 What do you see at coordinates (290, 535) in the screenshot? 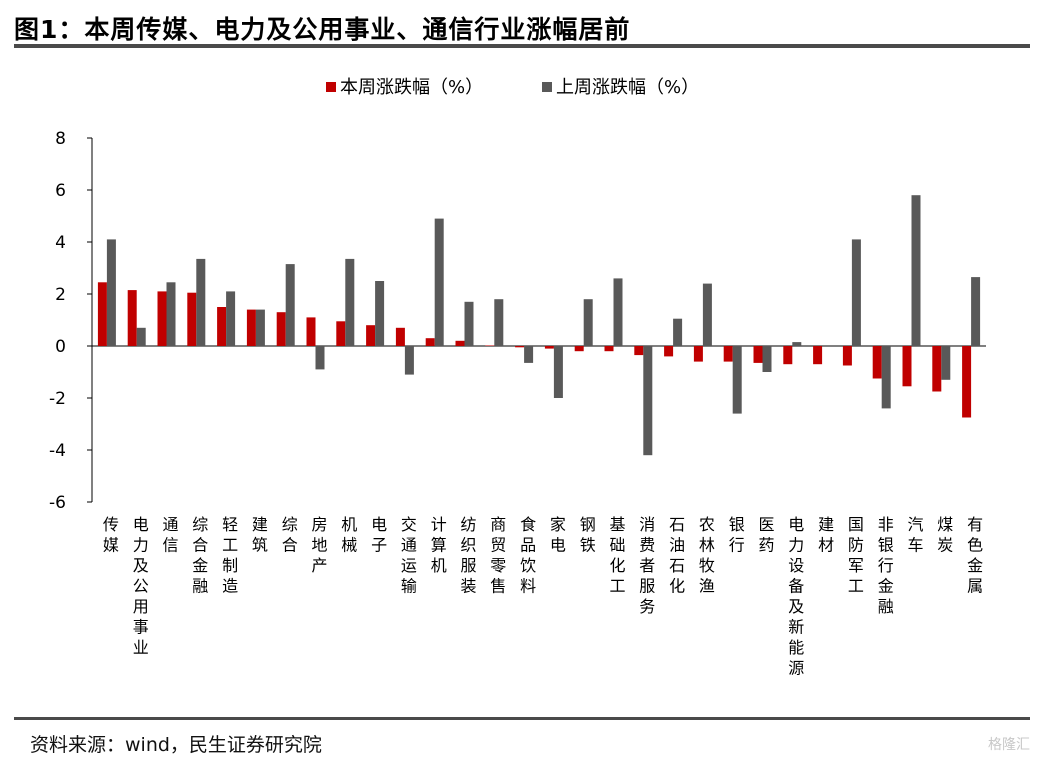
I see `x-tick-label: 综合` at bounding box center [290, 535].